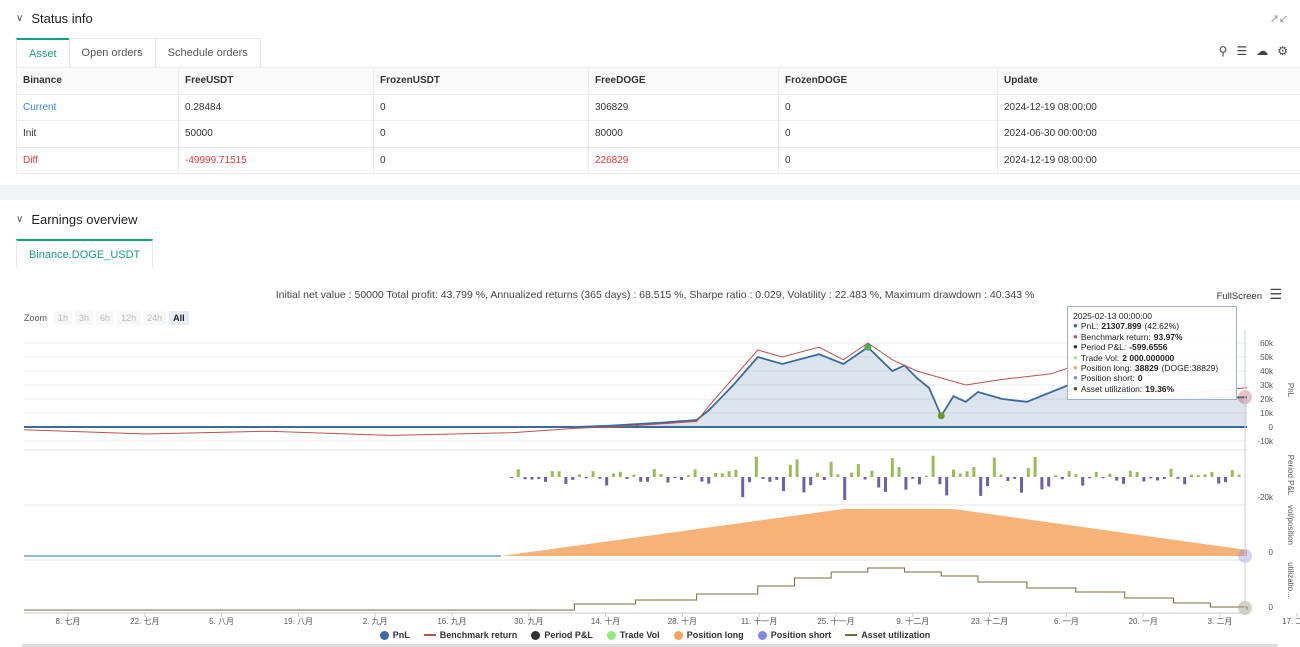 The height and width of the screenshot is (647, 1300). What do you see at coordinates (1275, 294) in the screenshot?
I see `chart-menu-icon: ☰` at bounding box center [1275, 294].